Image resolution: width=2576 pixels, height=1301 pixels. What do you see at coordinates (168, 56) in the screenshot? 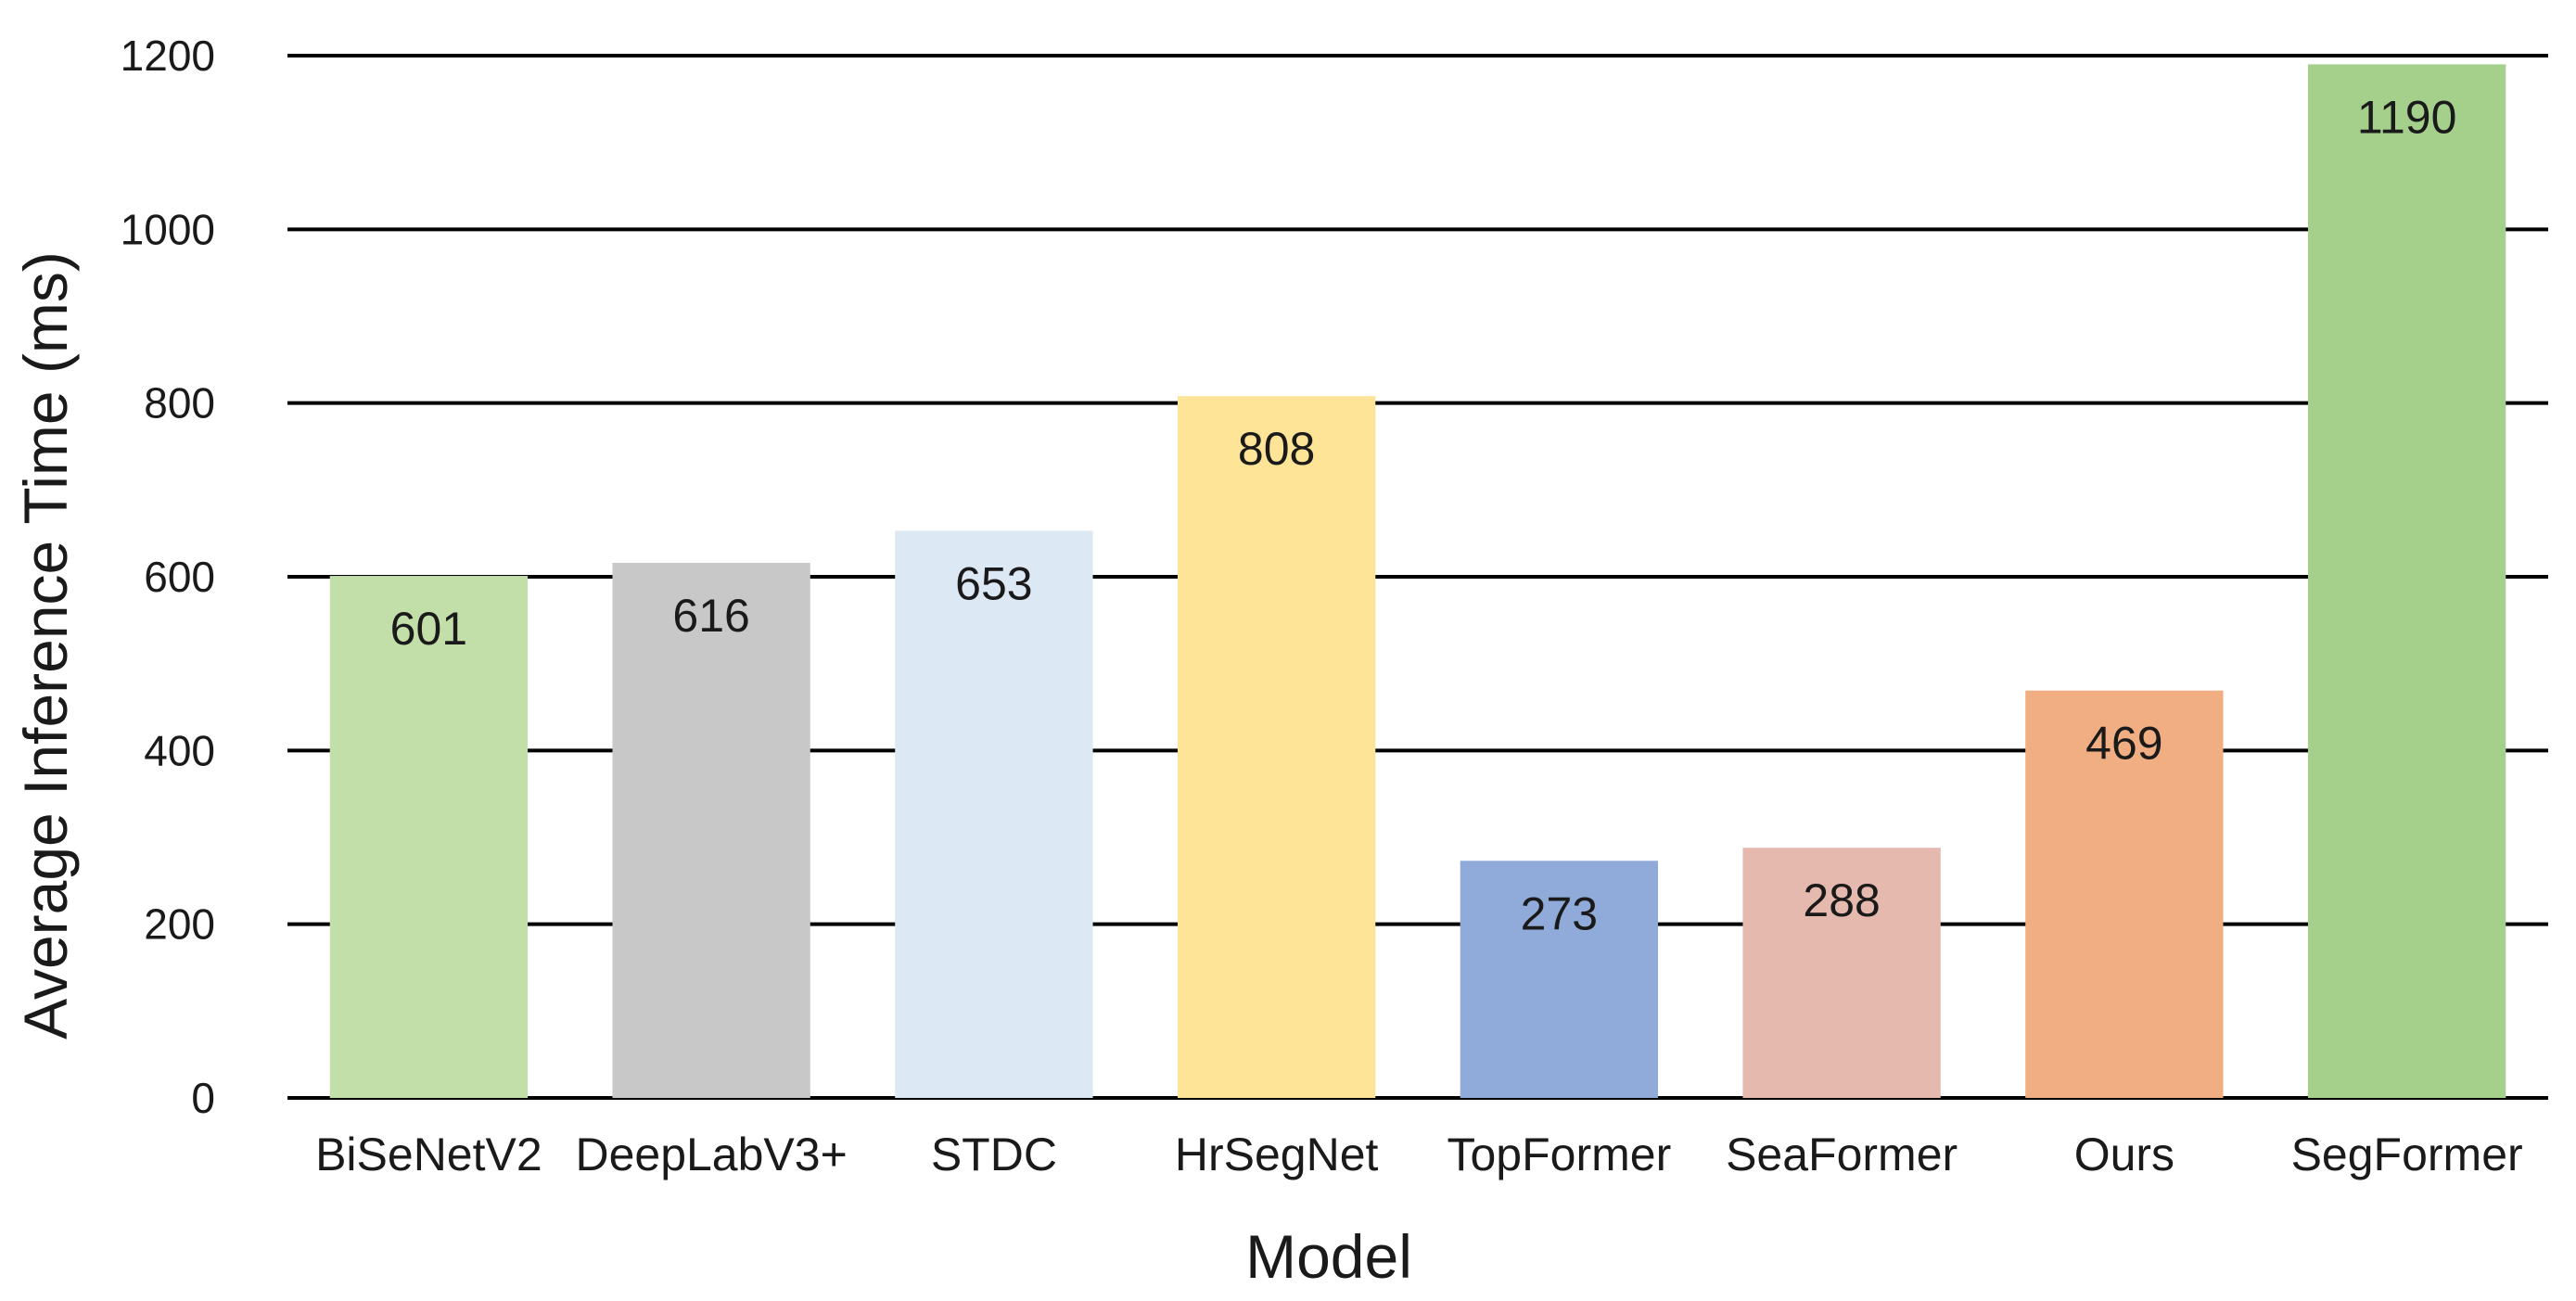
I see `y-tick-label: 1200` at bounding box center [168, 56].